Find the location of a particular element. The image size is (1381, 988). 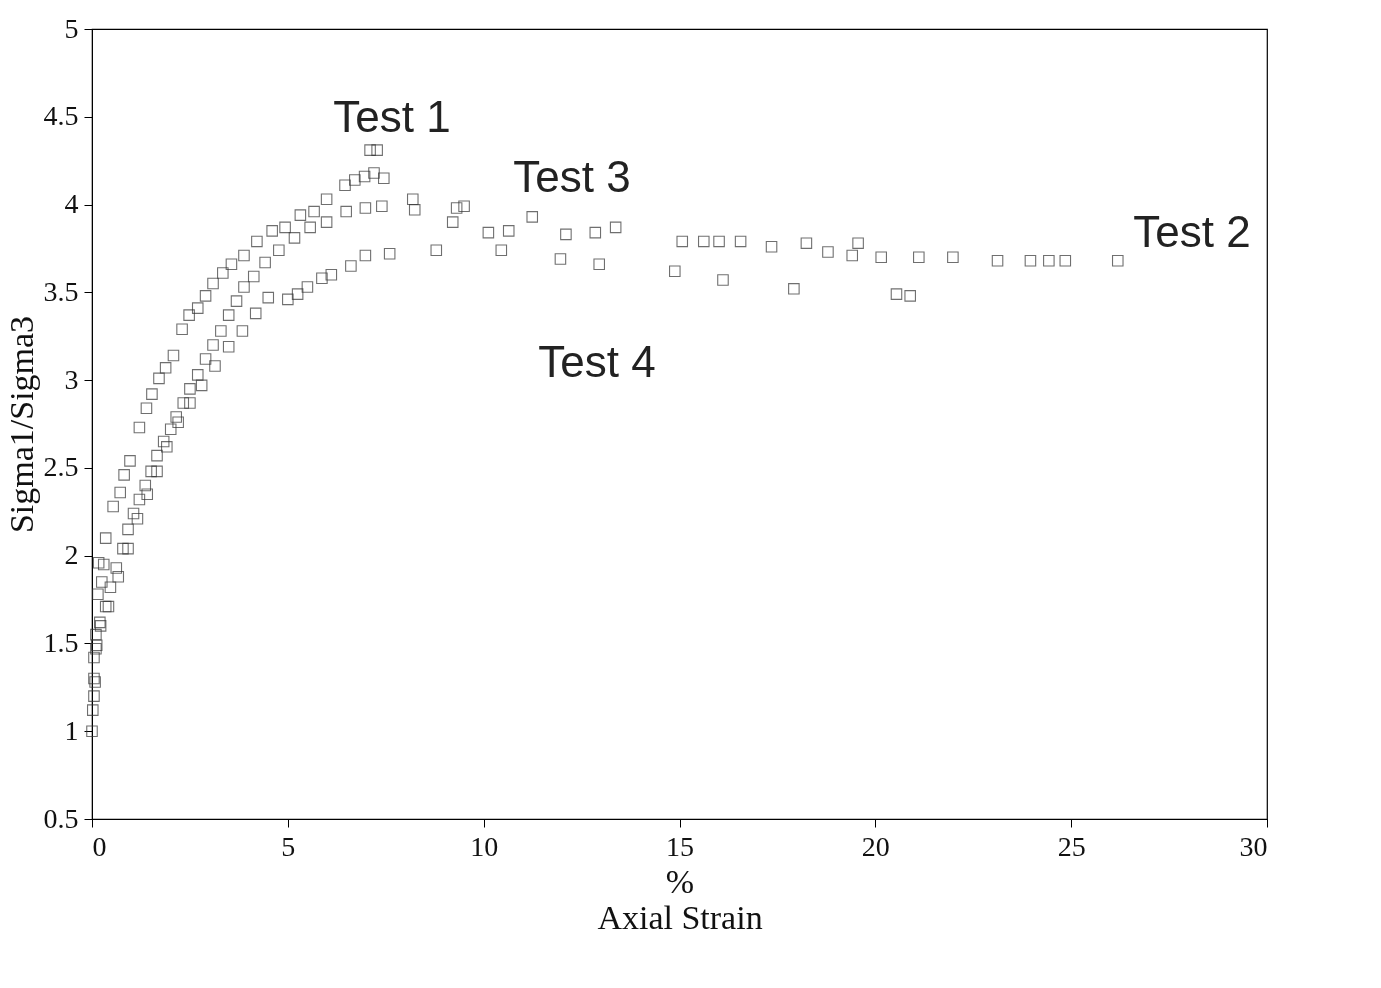

x-tick-label: 20 is located at coordinates (875, 846).